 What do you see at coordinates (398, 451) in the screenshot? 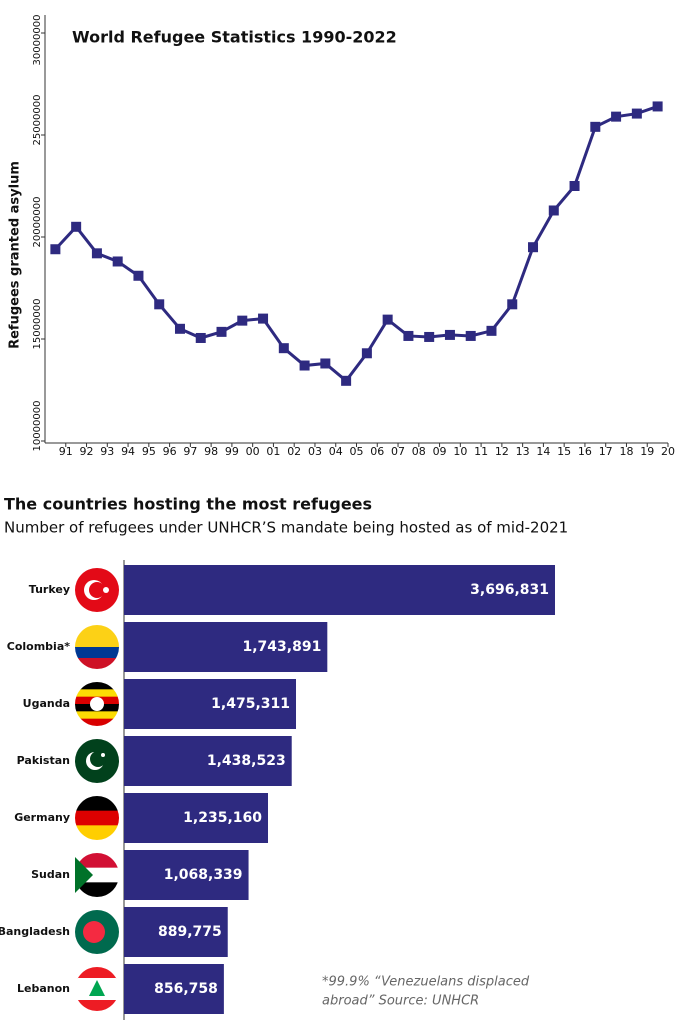
I see `x-tick-label: 07` at bounding box center [398, 451].